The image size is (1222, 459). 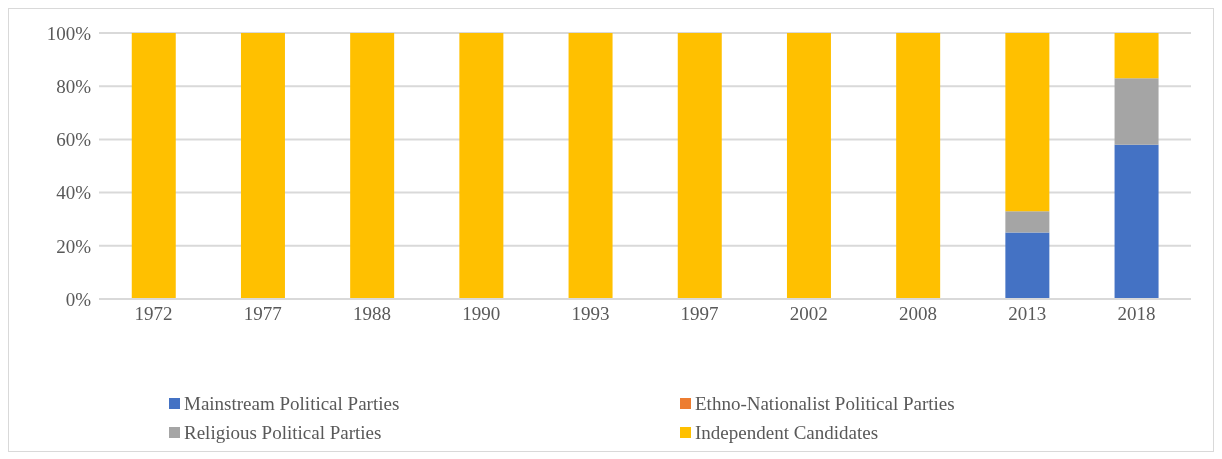 I want to click on y-tick-label: 80%, so click(x=74, y=86).